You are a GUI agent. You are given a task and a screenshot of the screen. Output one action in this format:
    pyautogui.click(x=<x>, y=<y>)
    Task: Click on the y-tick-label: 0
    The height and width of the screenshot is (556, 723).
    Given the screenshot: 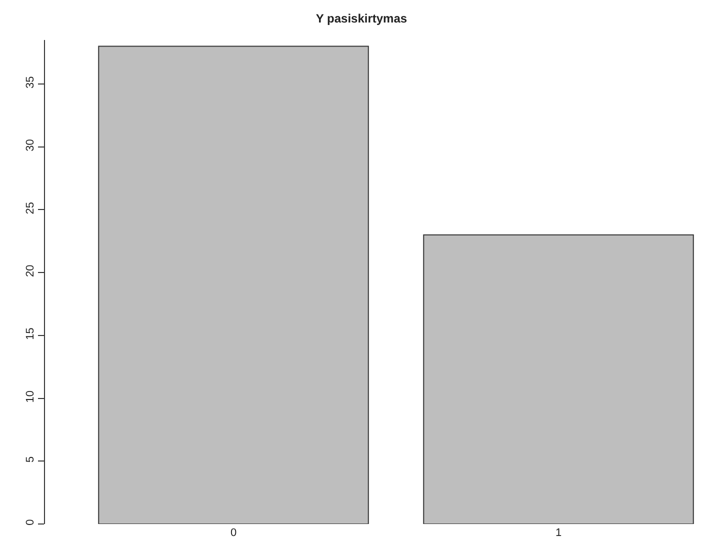 What is the action you would take?
    pyautogui.click(x=30, y=522)
    